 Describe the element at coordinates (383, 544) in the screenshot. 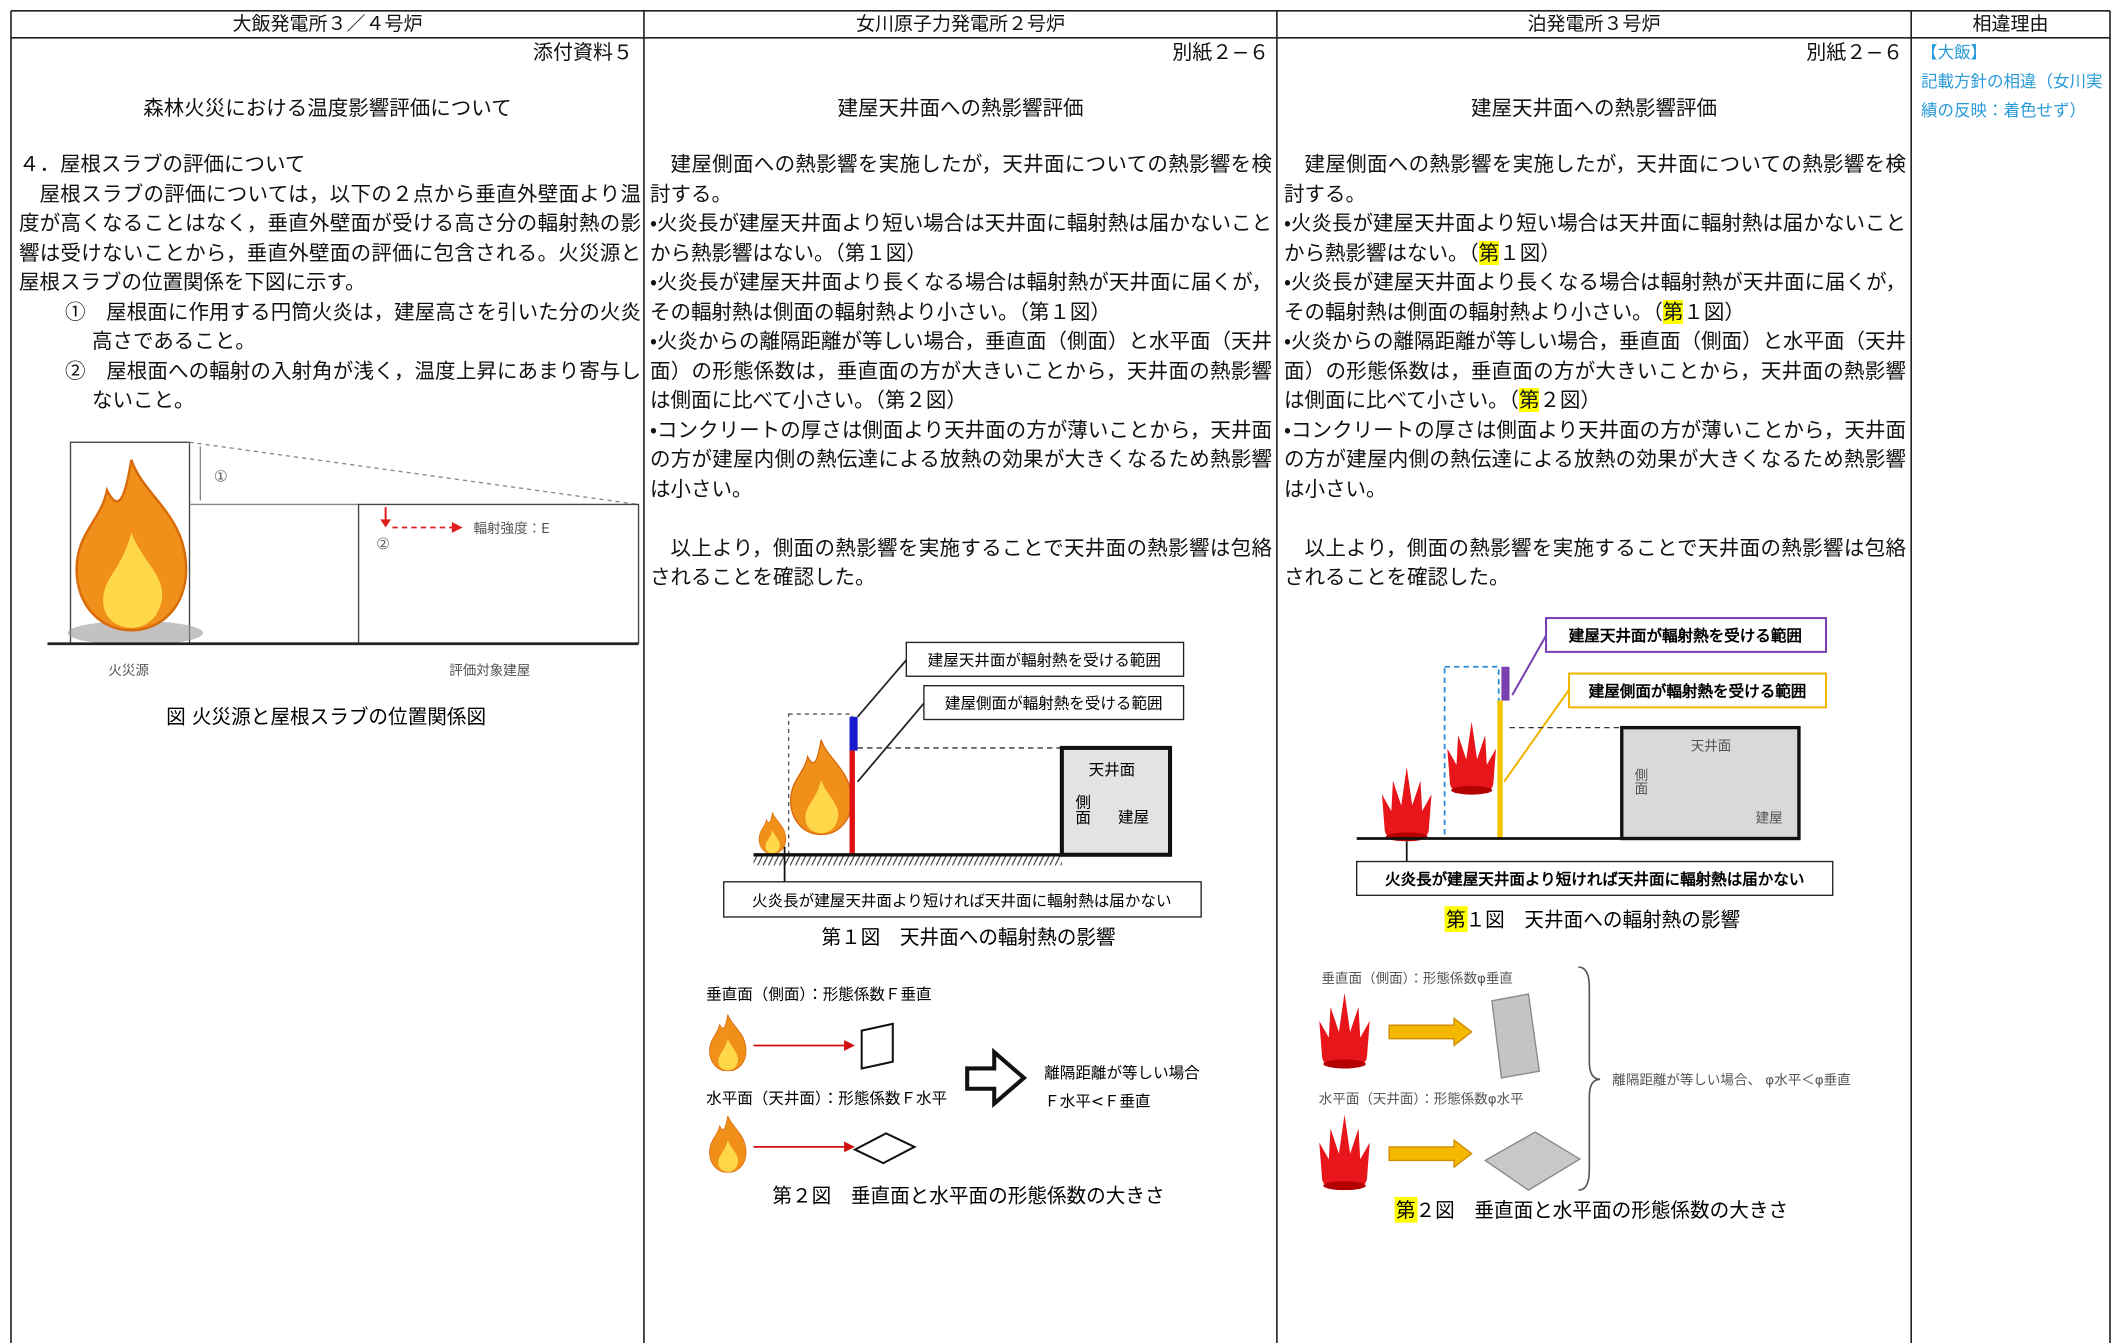

I see `figure-label: ②` at that location.